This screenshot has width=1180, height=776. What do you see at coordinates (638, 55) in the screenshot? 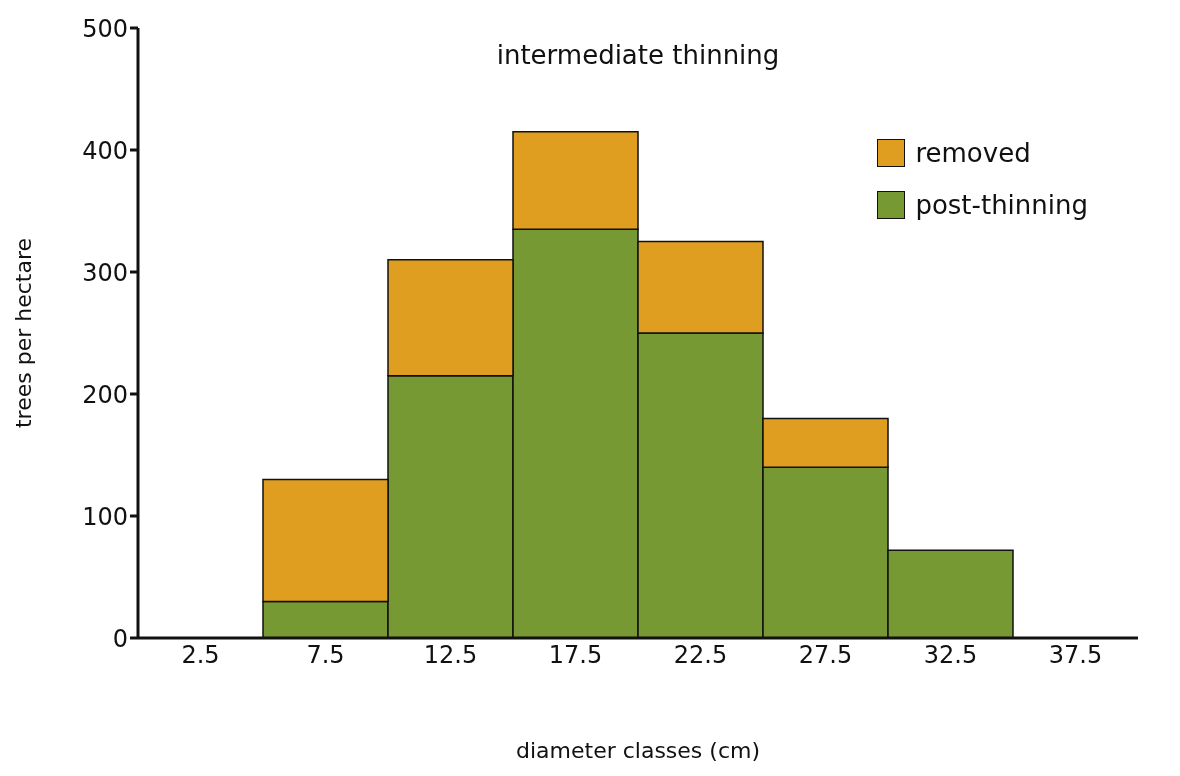
I see `text: intermediate thinning` at bounding box center [638, 55].